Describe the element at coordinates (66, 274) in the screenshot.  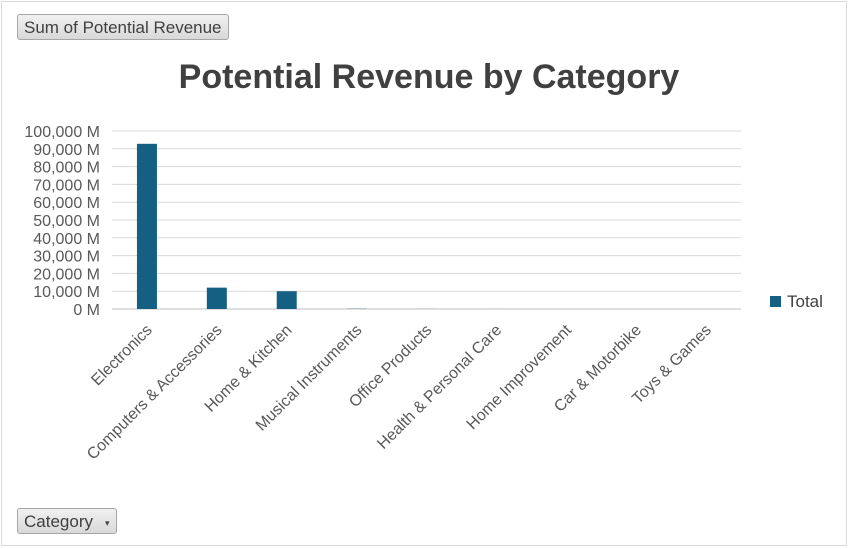
I see `y-tick-label: 20,000 M` at that location.